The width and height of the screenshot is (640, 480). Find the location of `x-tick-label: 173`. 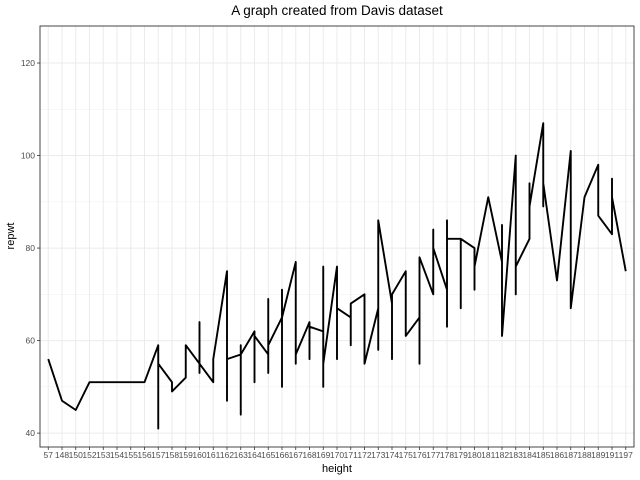

x-tick-label: 173 is located at coordinates (378, 455).